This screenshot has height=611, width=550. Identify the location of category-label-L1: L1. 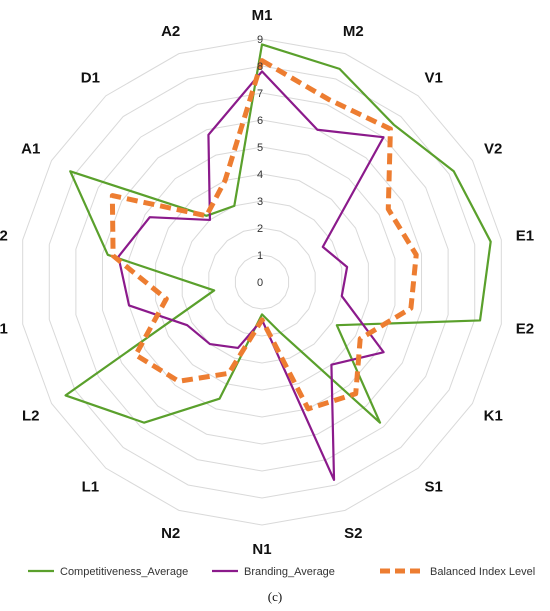
(91, 487).